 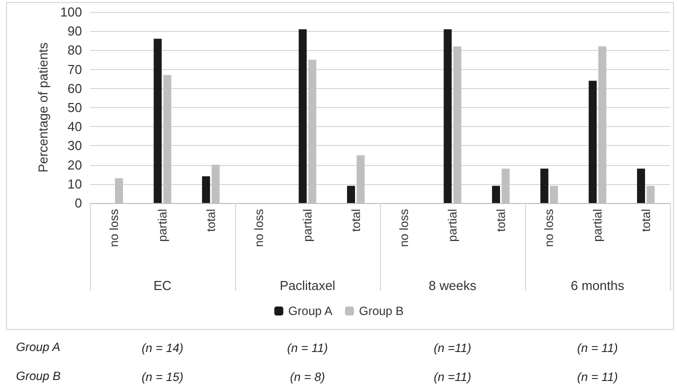 What do you see at coordinates (75, 126) in the screenshot?
I see `y-tick-label: 40` at bounding box center [75, 126].